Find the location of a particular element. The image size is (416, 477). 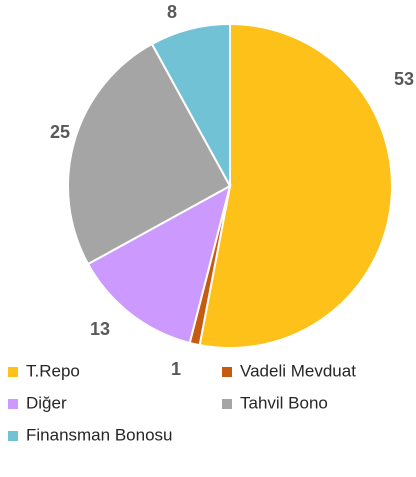

legend-label: Tahvil Bono is located at coordinates (284, 402).